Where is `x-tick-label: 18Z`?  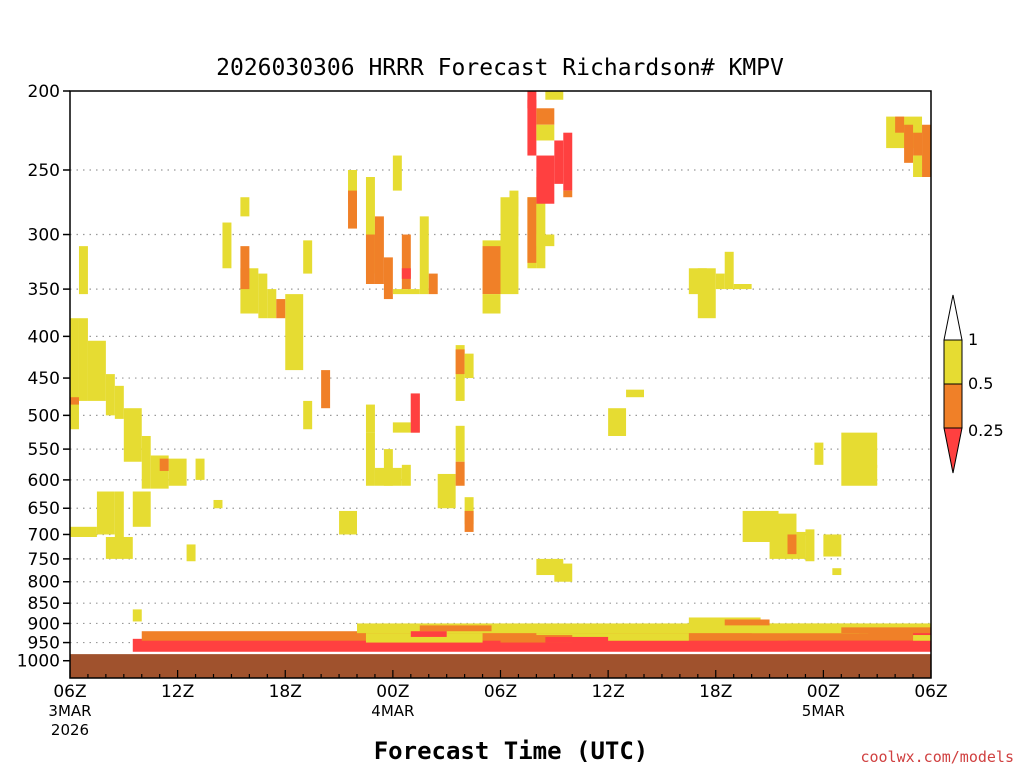 x-tick-label: 18Z is located at coordinates (715, 692).